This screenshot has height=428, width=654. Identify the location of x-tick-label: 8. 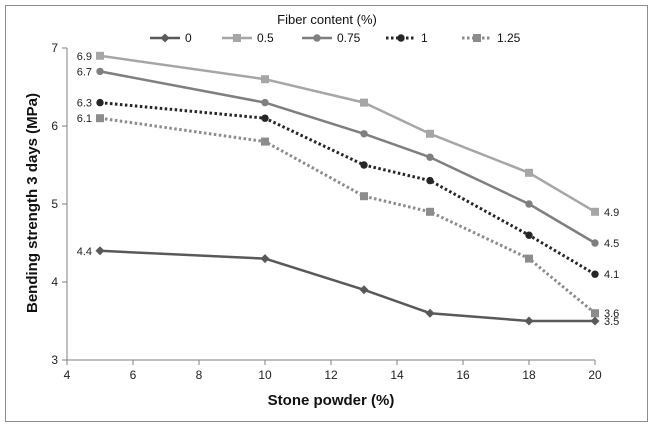
(199, 375).